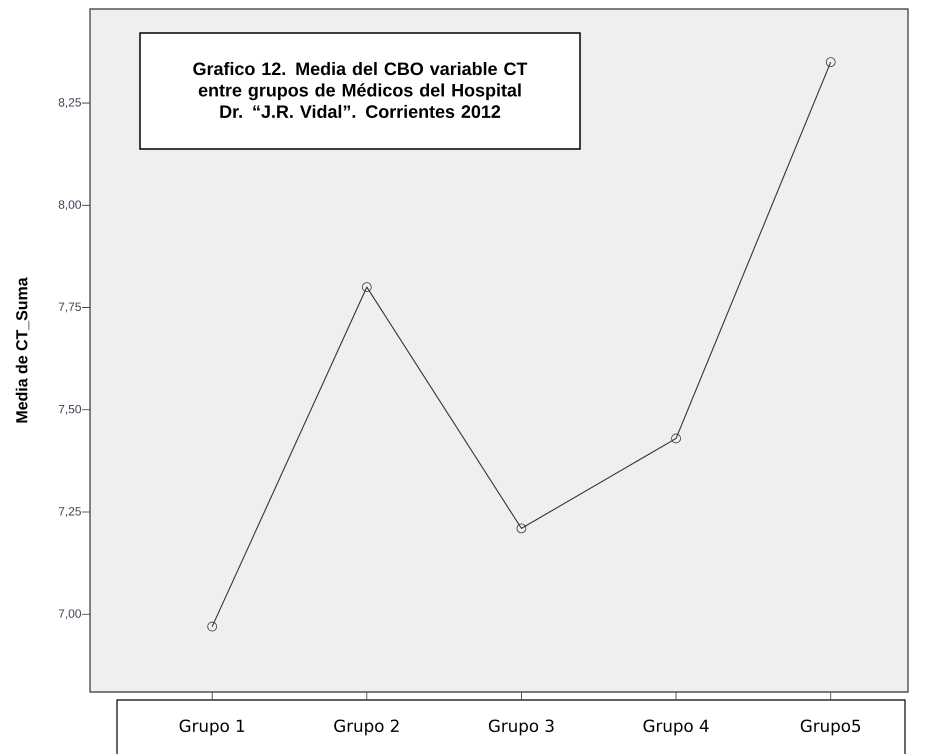 Image resolution: width=939 pixels, height=754 pixels. I want to click on y-tick-label: 7,75, so click(69, 307).